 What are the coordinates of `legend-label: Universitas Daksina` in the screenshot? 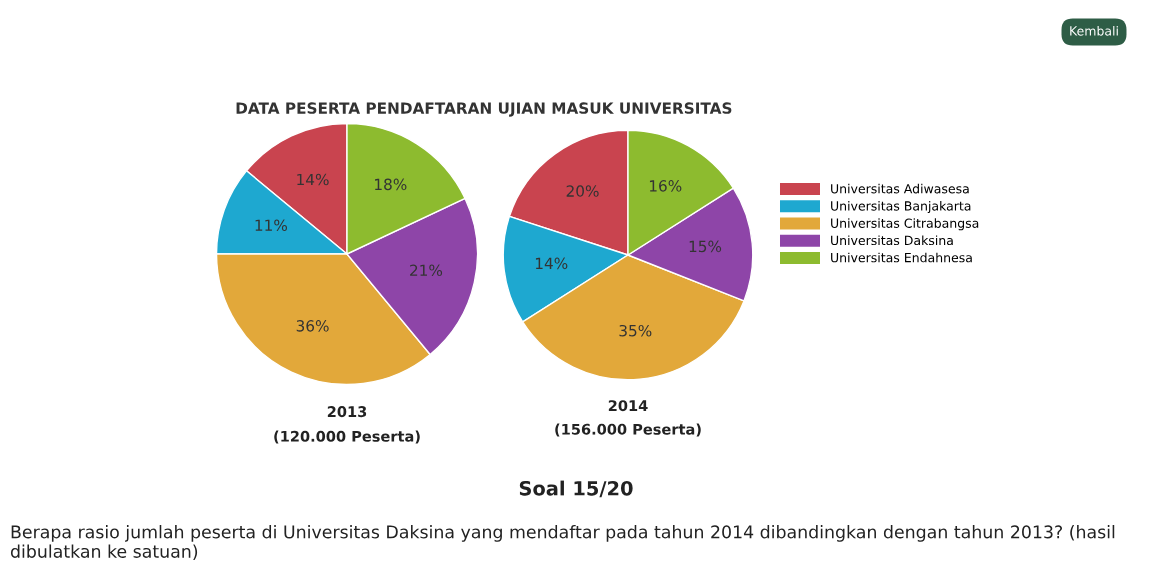 It's located at (892, 240).